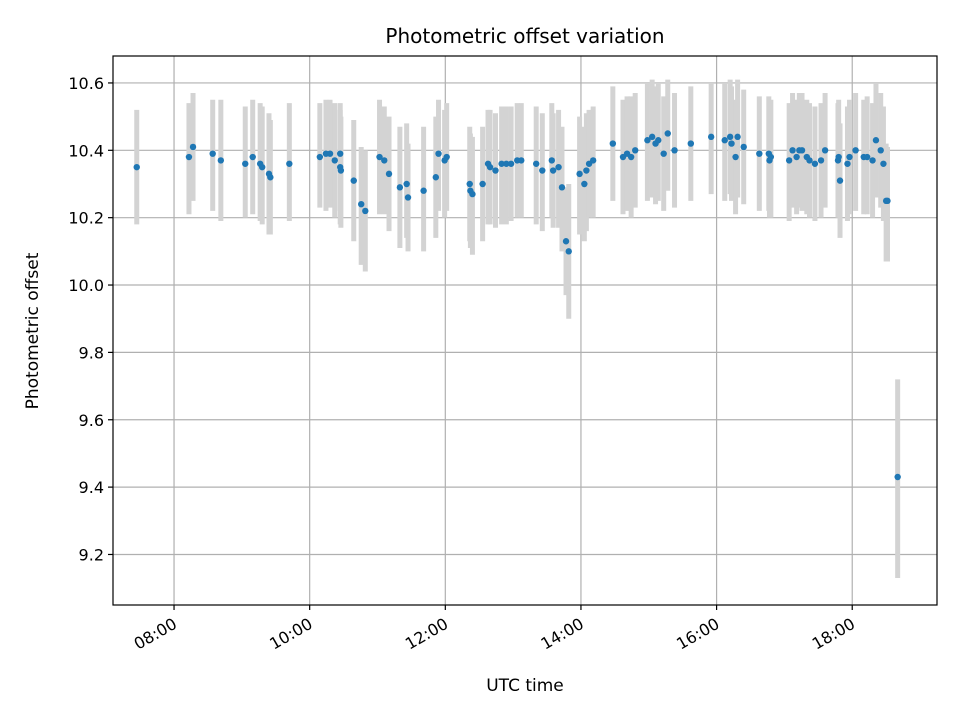 The height and width of the screenshot is (720, 960). What do you see at coordinates (86, 218) in the screenshot?
I see `y-tick-label: 10.2` at bounding box center [86, 218].